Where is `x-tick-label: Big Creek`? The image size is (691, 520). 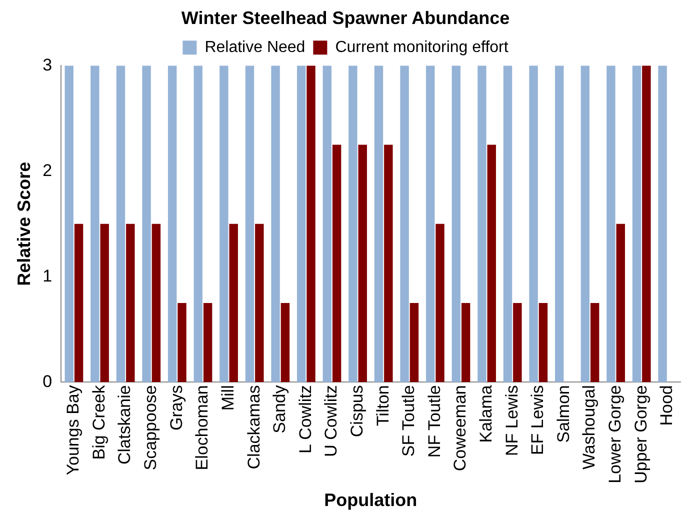
x-tick-label: Big Creek is located at coordinates (98, 422).